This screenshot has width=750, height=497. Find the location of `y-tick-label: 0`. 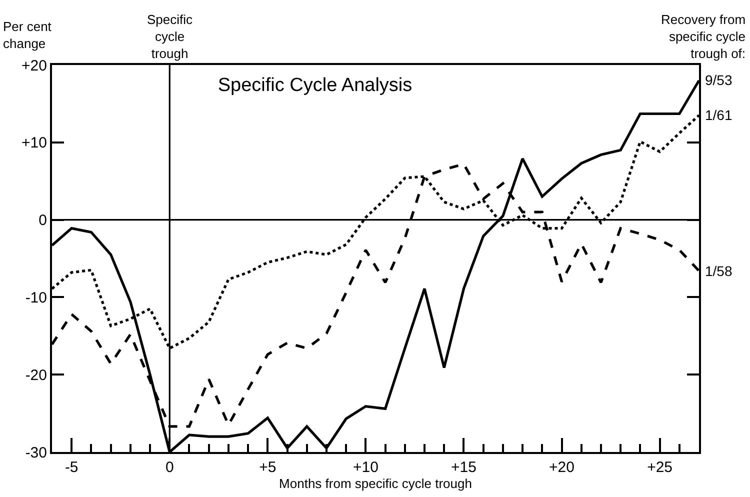

y-tick-label: 0 is located at coordinates (42, 221).